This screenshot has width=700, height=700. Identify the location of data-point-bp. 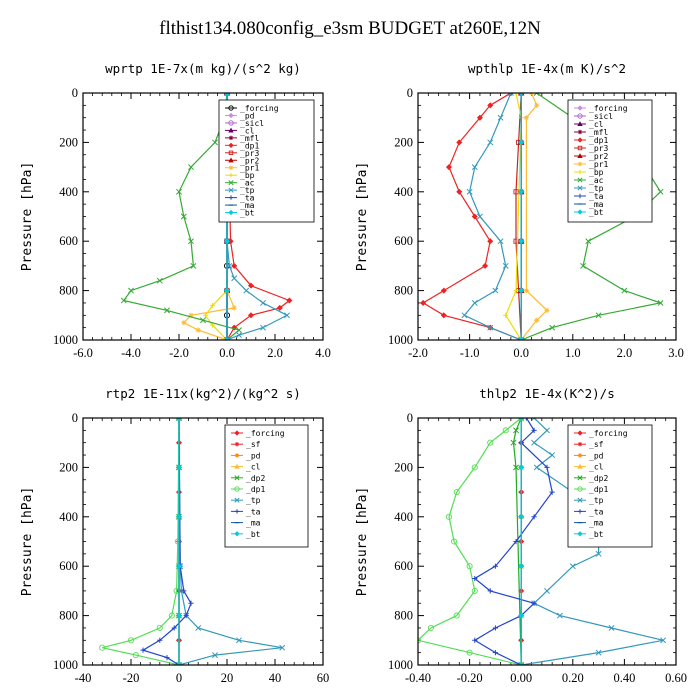
(516, 94).